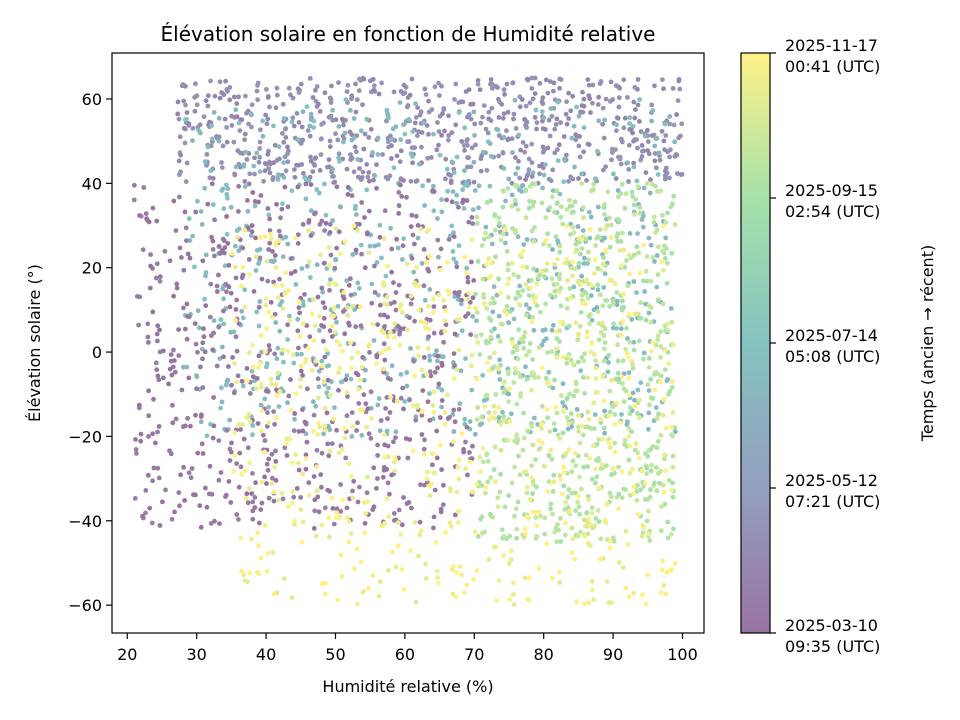 The height and width of the screenshot is (720, 960). Describe the element at coordinates (832, 346) in the screenshot. I see `colorbar-tick-label: 2025-07-14 05:08 (UTC)` at that location.